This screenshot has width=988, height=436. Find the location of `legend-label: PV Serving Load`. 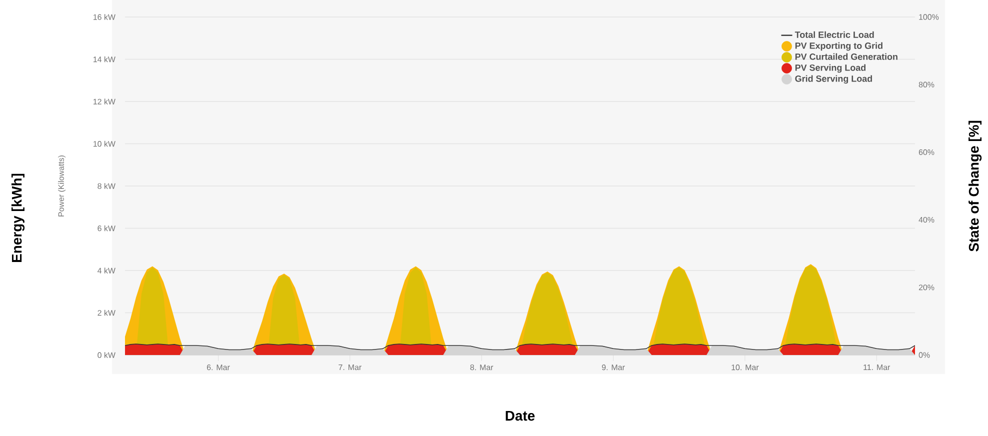

legend-label: PV Serving Load is located at coordinates (830, 68).